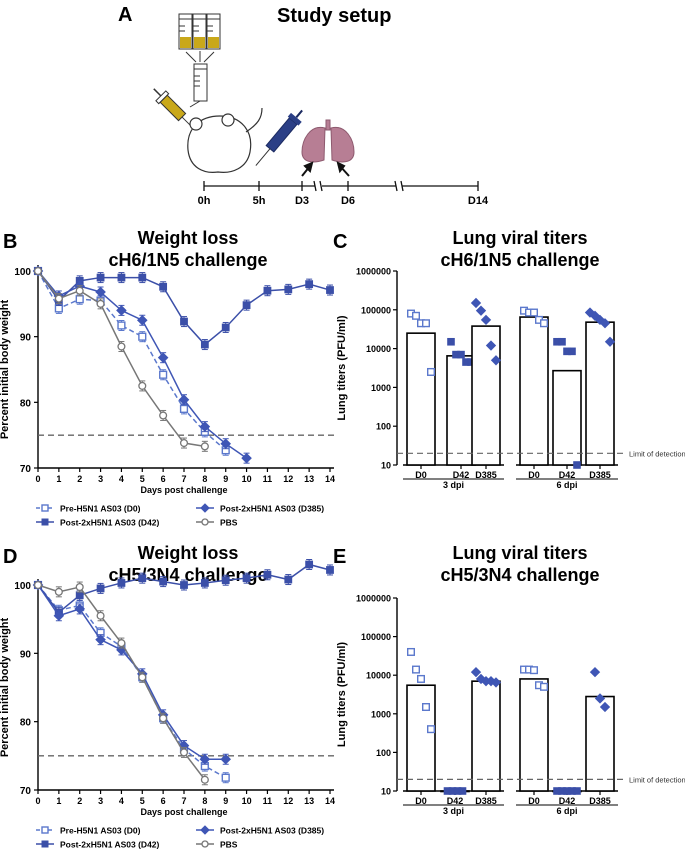 This screenshot has height=849, width=685. What do you see at coordinates (200, 82) in the screenshot?
I see `pooled-tube-icon` at bounding box center [200, 82].